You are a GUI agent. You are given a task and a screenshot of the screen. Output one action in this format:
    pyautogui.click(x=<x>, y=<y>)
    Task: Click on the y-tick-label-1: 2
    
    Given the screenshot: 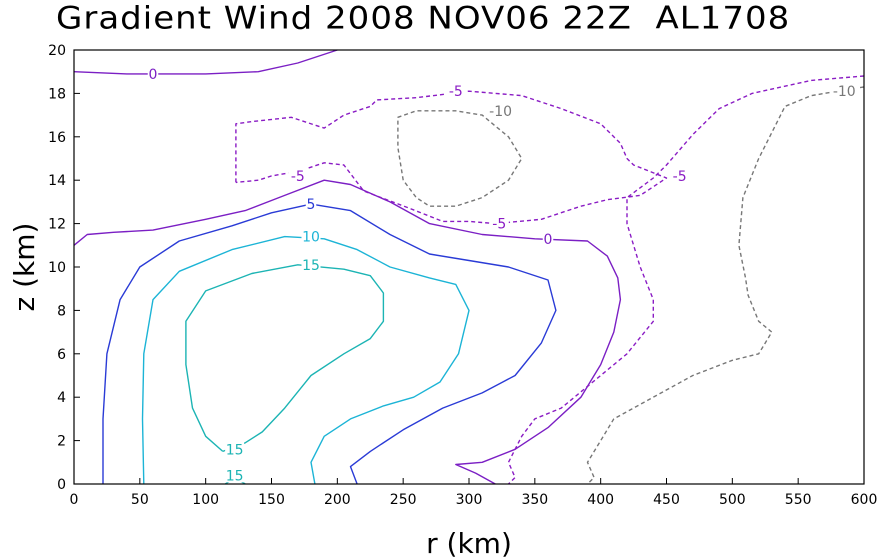 What is the action you would take?
    pyautogui.click(x=61, y=442)
    